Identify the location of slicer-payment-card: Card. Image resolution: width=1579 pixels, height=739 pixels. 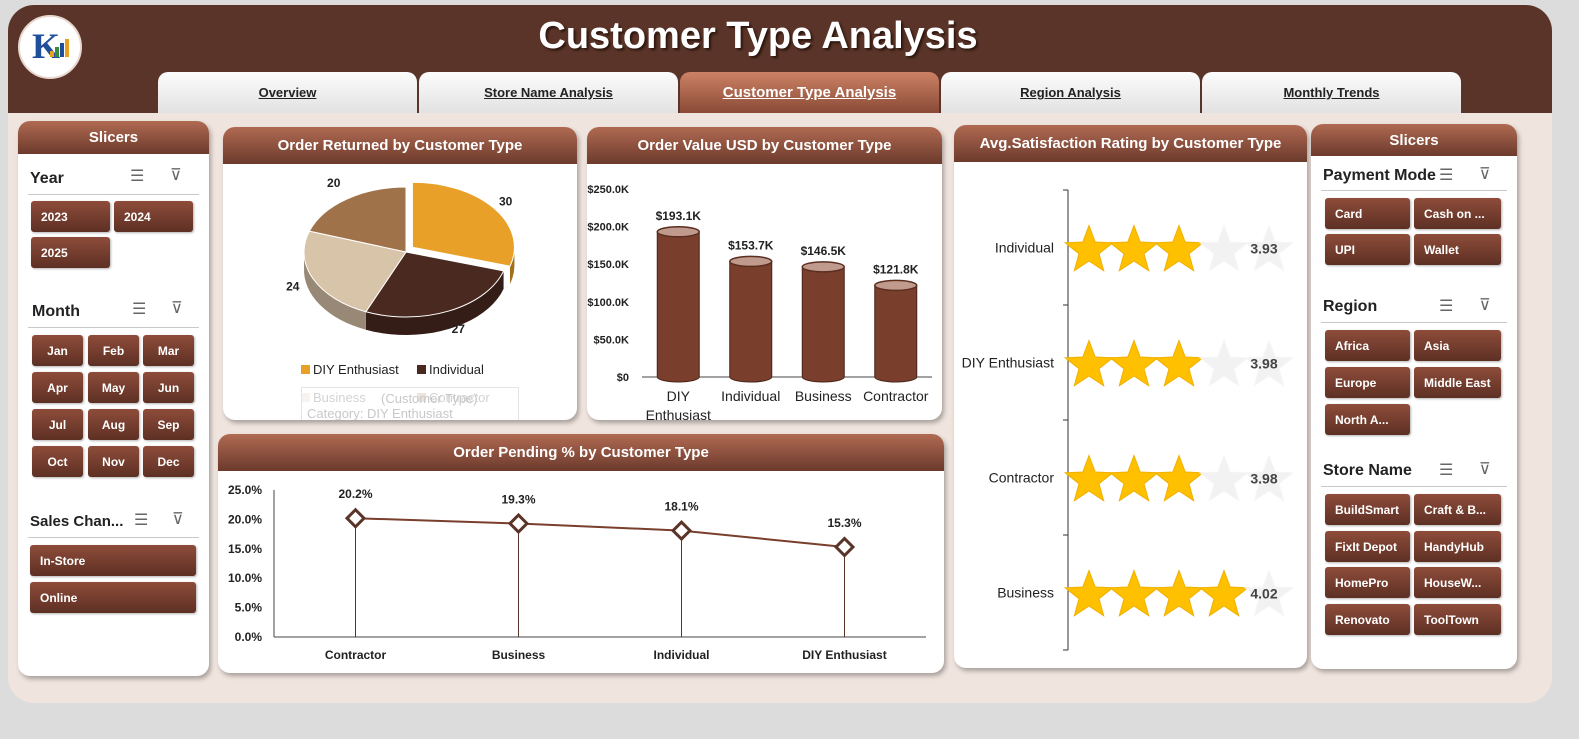
(1367, 213).